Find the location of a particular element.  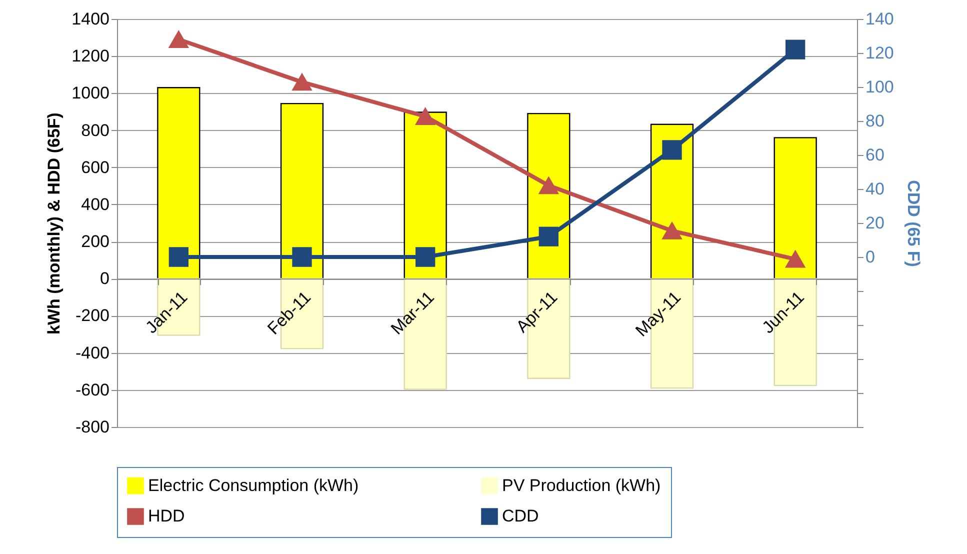

y2-tick-label: 140 is located at coordinates (880, 19).